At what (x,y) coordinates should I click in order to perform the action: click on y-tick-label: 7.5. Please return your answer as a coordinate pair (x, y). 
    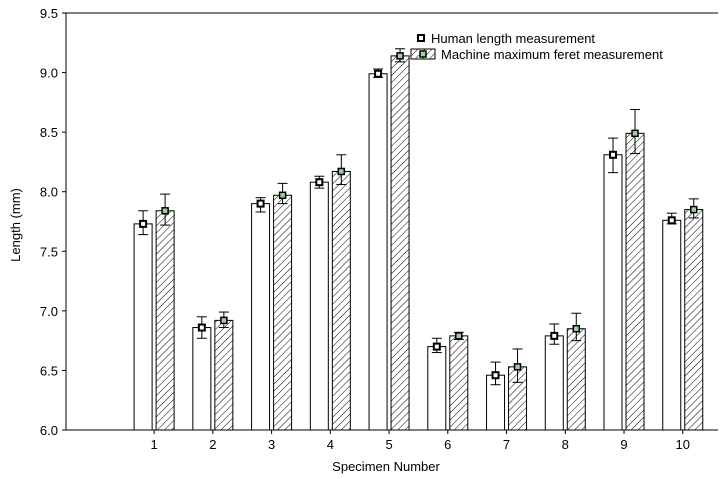
    Looking at the image, I should click on (49, 251).